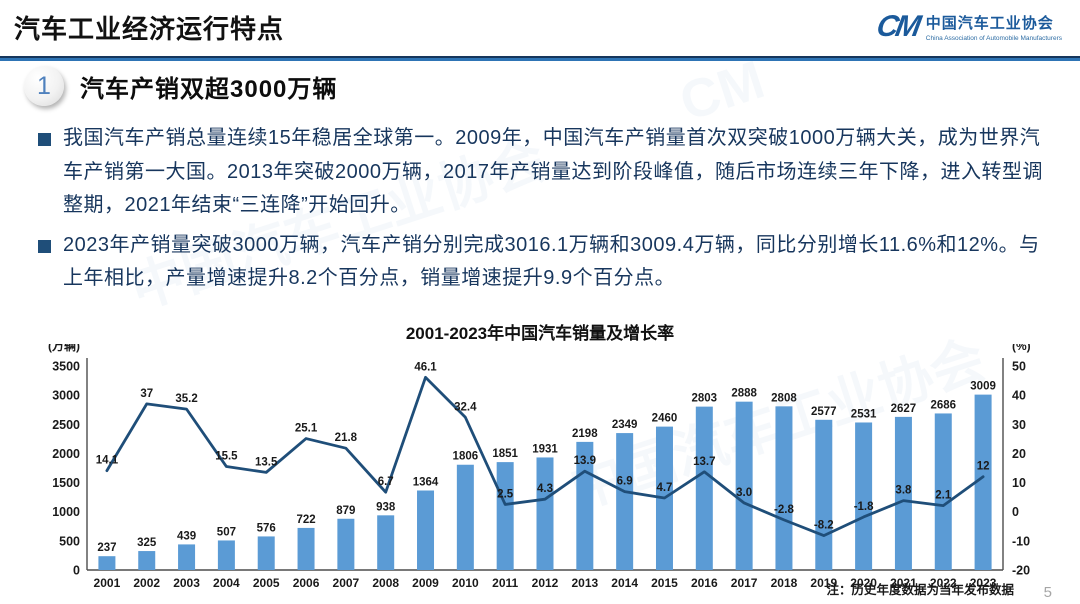 This screenshot has height=604, width=1080. What do you see at coordinates (209, 89) in the screenshot?
I see `section-title: 汽车产销双超3000万辆` at bounding box center [209, 89].